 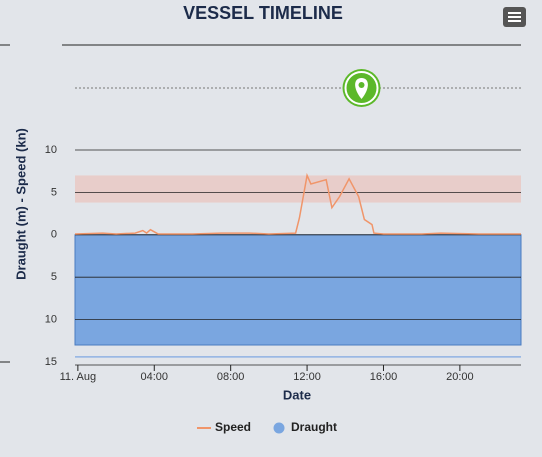 I want to click on x-tick-label: 08:00, so click(x=231, y=377).